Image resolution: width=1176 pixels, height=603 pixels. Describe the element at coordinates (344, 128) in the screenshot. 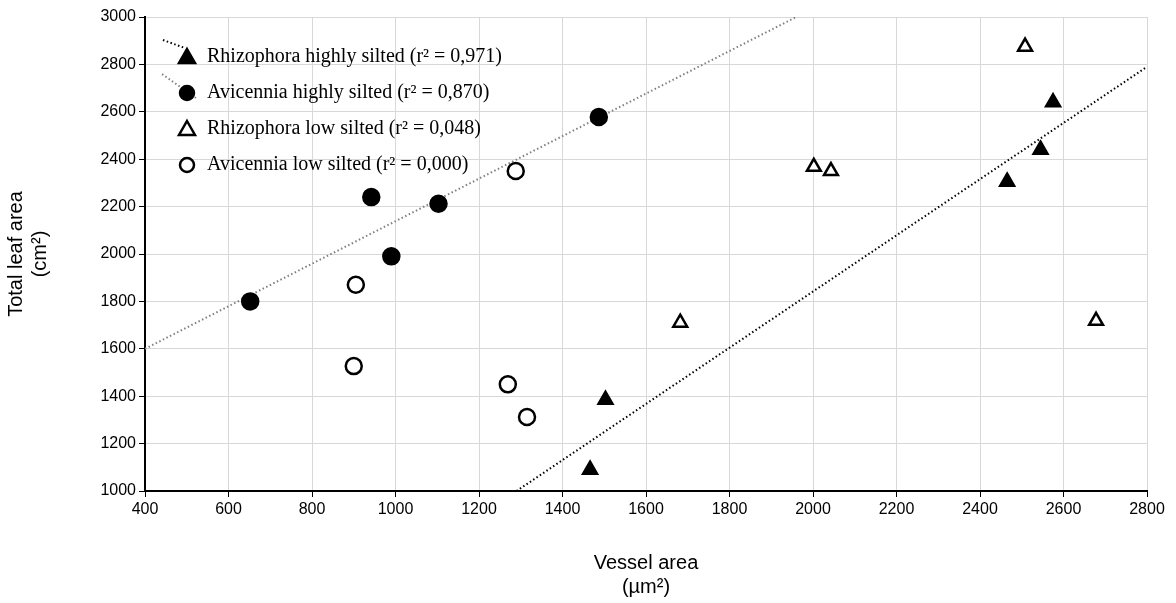

I see `legend-label: Rhizophora low silted (r² = 0,048)` at that location.